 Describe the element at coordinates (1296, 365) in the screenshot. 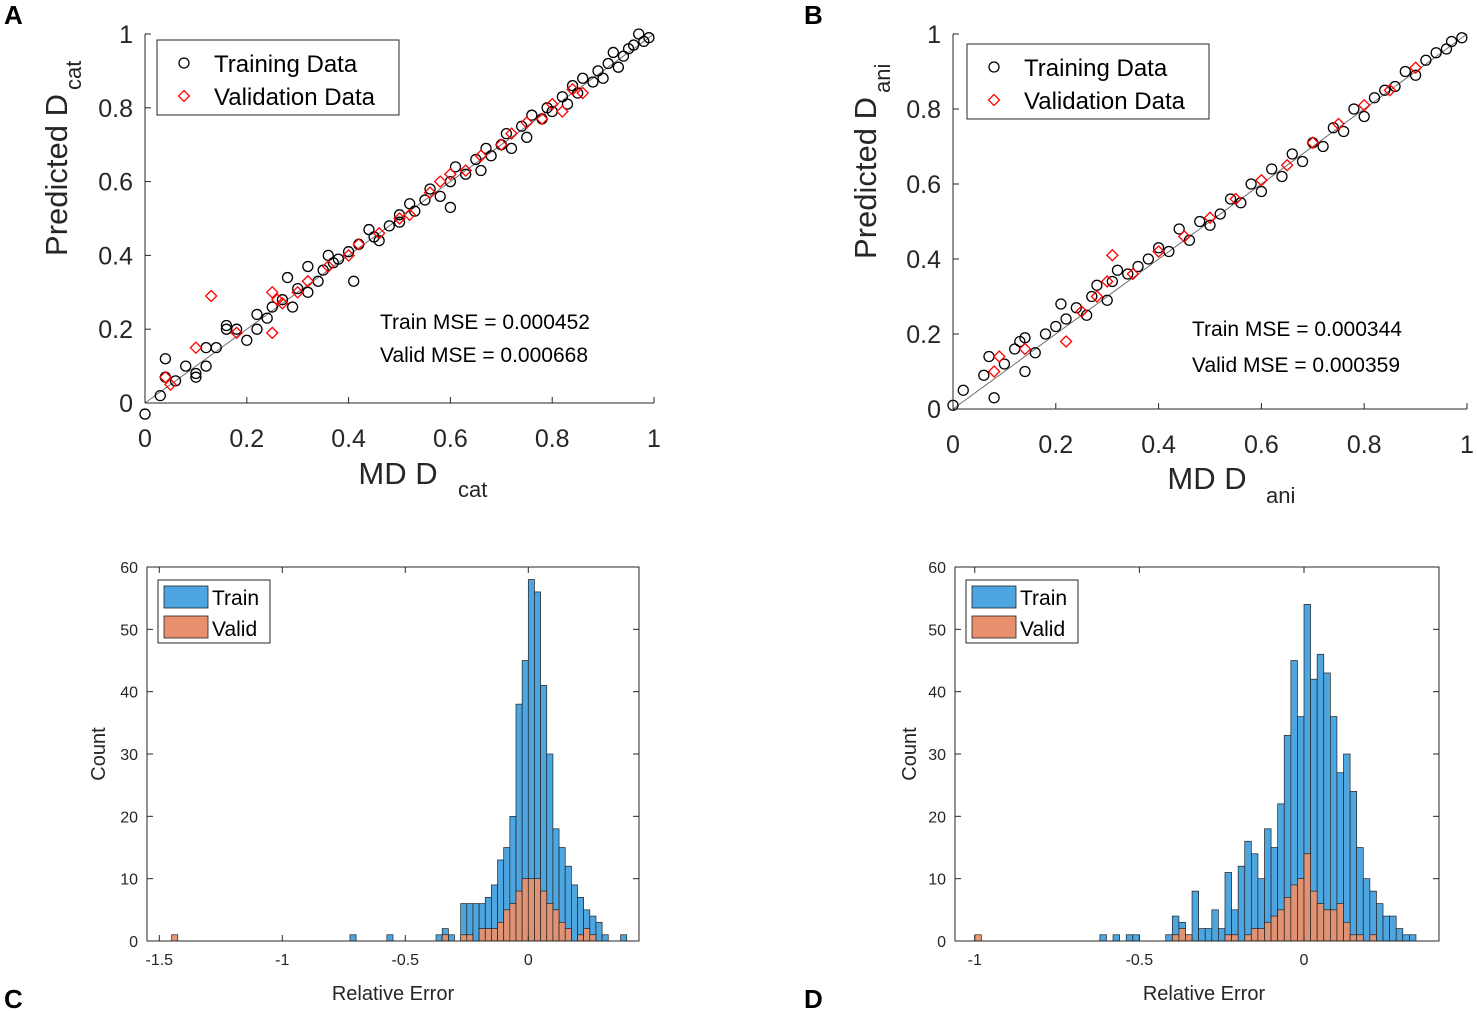

I see `valid-mse-annotation: Valid MSE = 0.000359` at that location.